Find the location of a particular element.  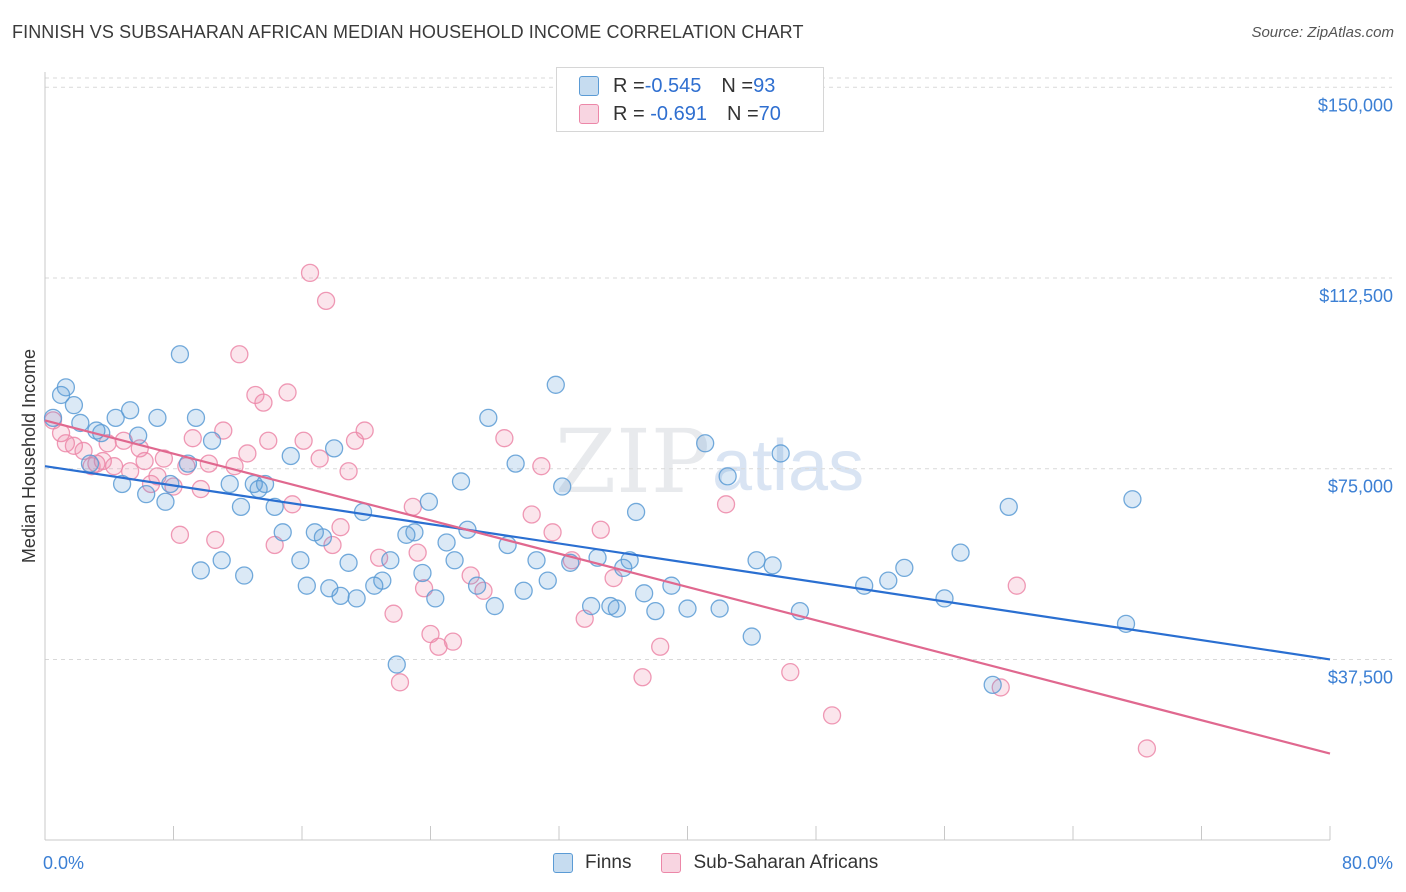

y-tick-label: $37,500 is located at coordinates (1360, 677).